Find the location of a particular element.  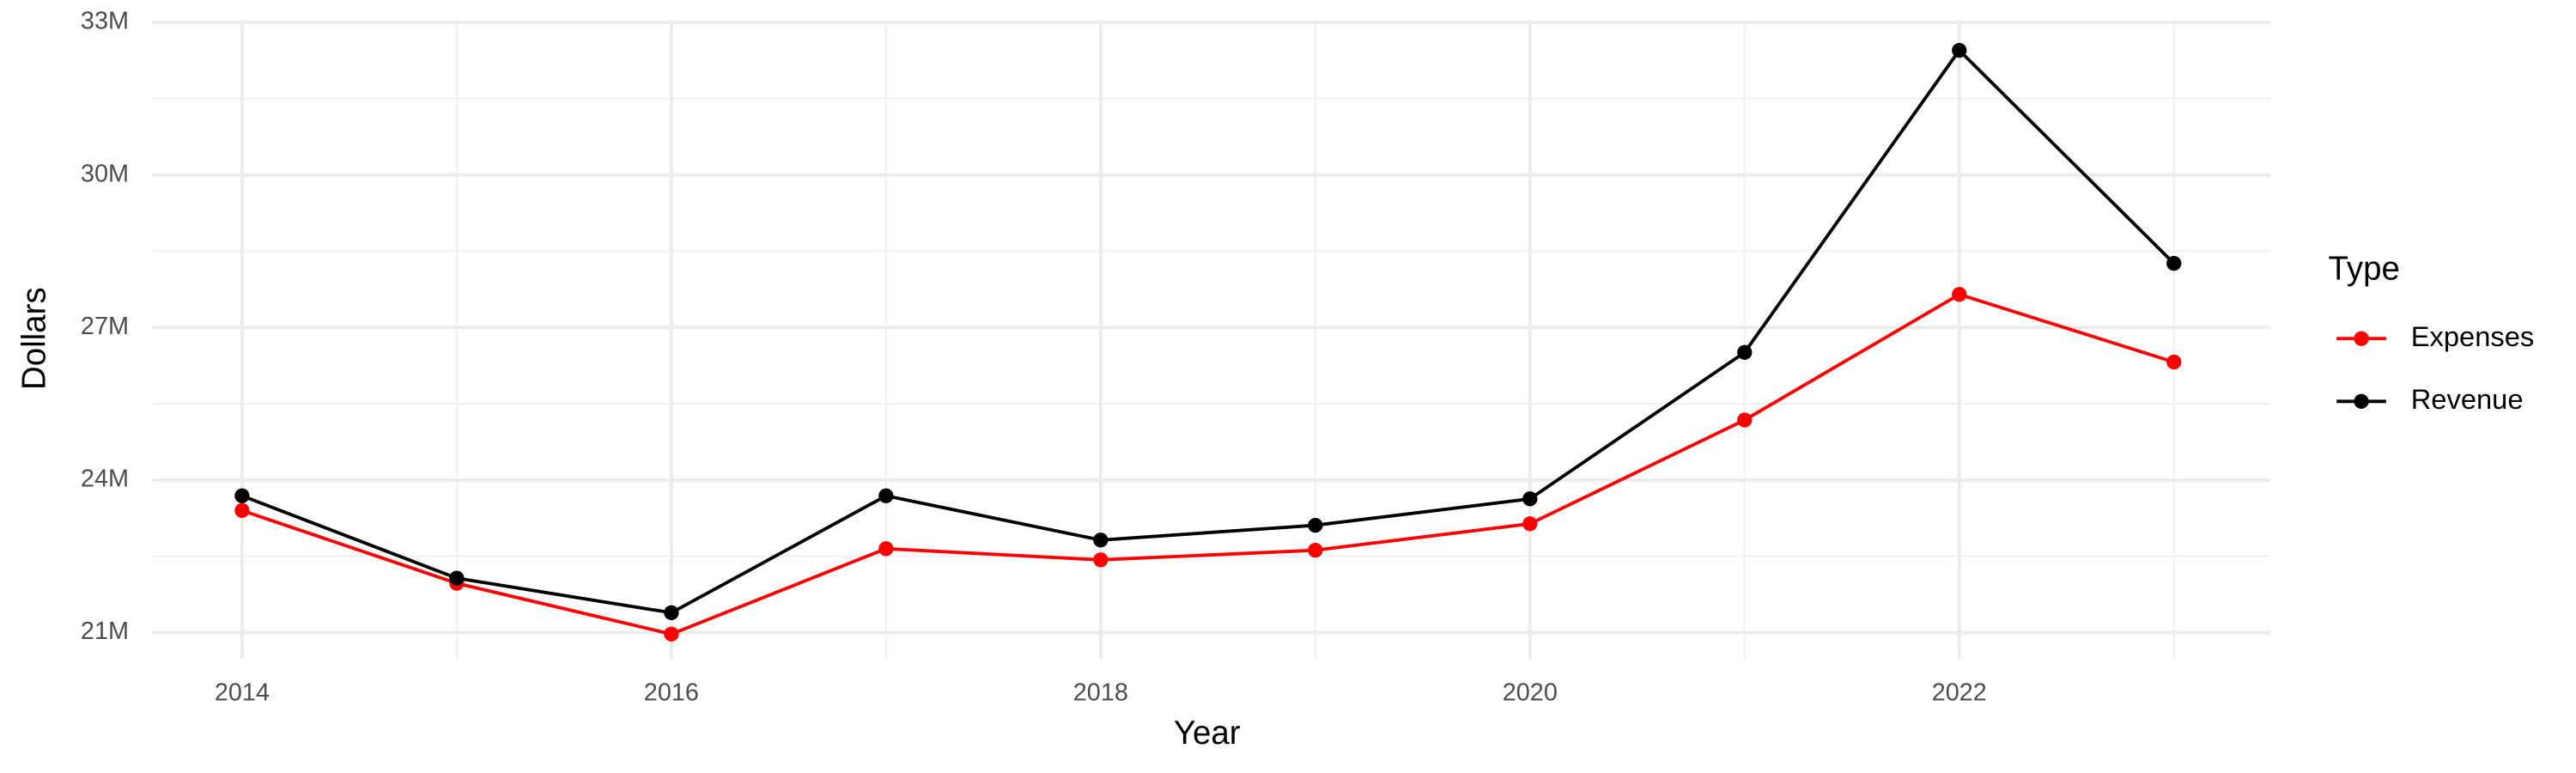

legend-title: Type is located at coordinates (2364, 269).